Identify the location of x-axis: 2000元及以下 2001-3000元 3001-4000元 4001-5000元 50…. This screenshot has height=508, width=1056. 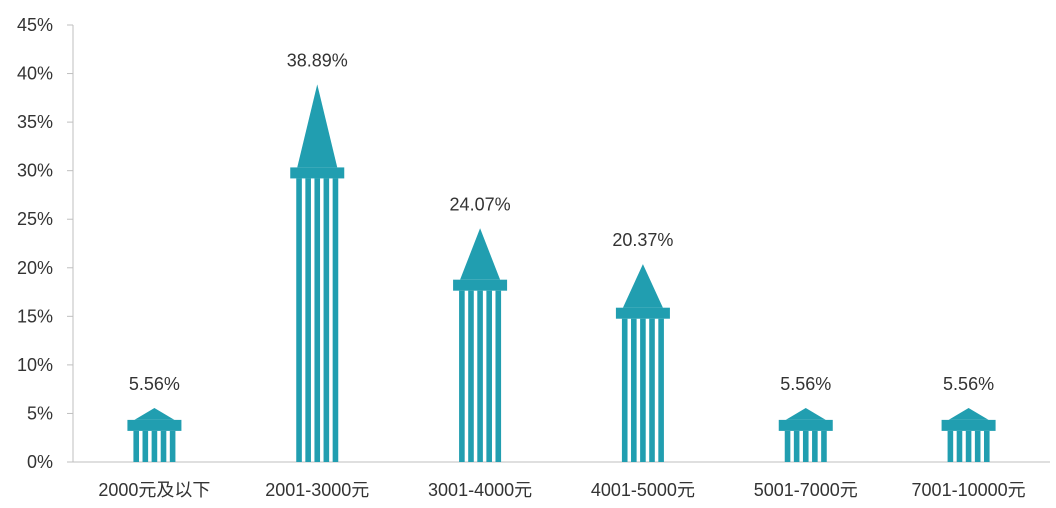
(561, 480).